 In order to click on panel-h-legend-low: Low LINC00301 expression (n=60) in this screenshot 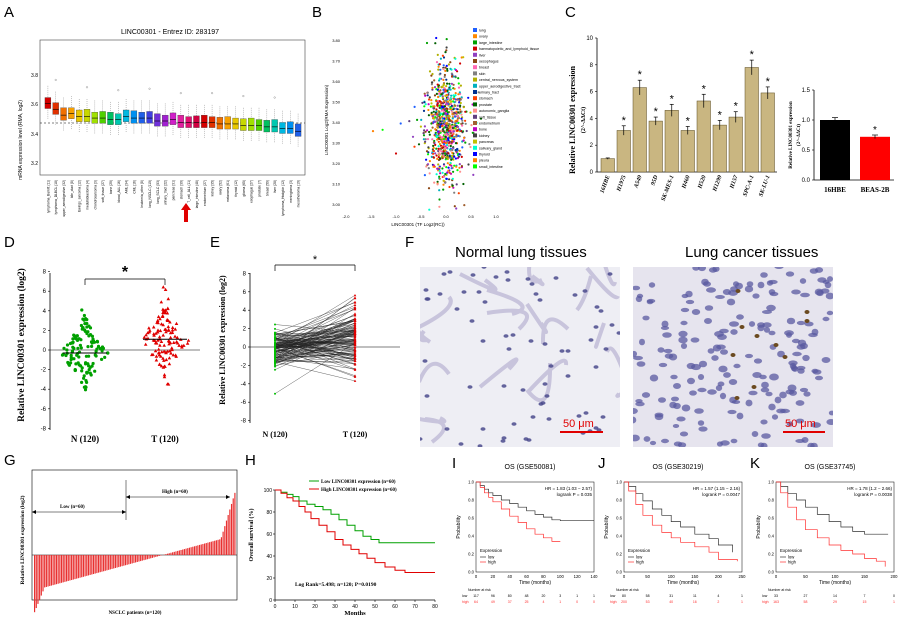, I will do `click(358, 482)`.